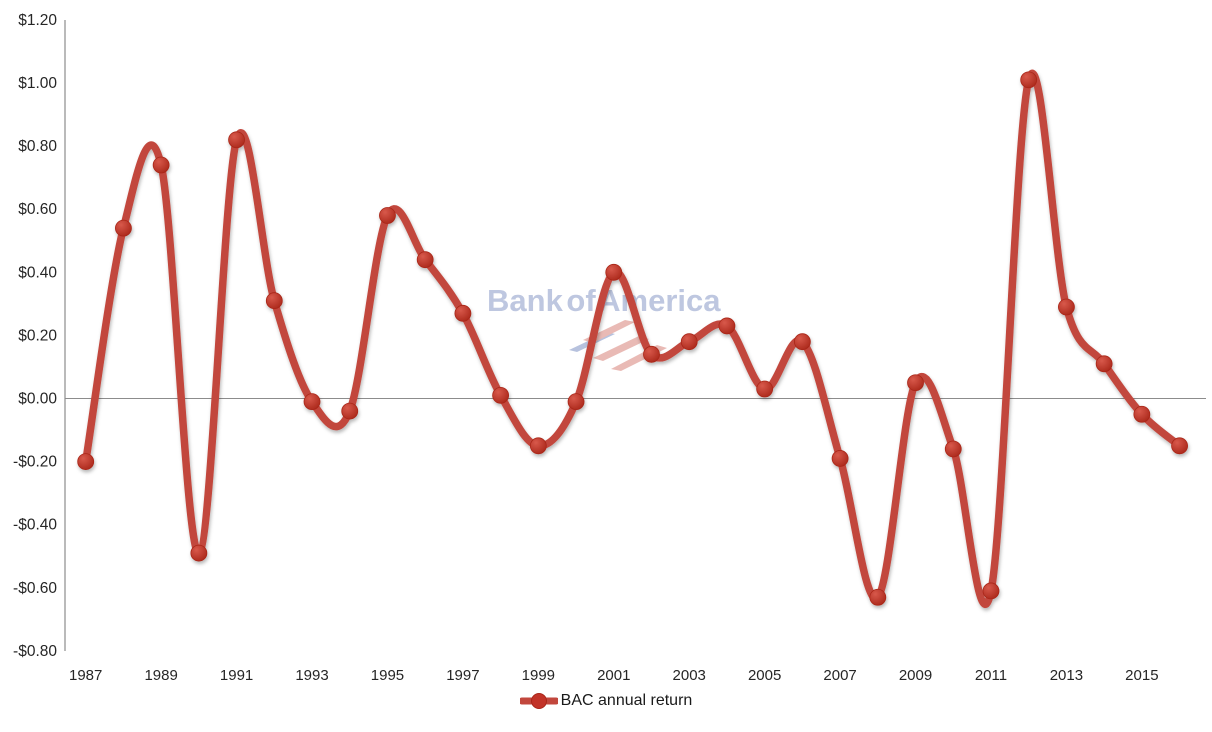 The image size is (1212, 732). I want to click on legend: BAC annual return, so click(606, 701).